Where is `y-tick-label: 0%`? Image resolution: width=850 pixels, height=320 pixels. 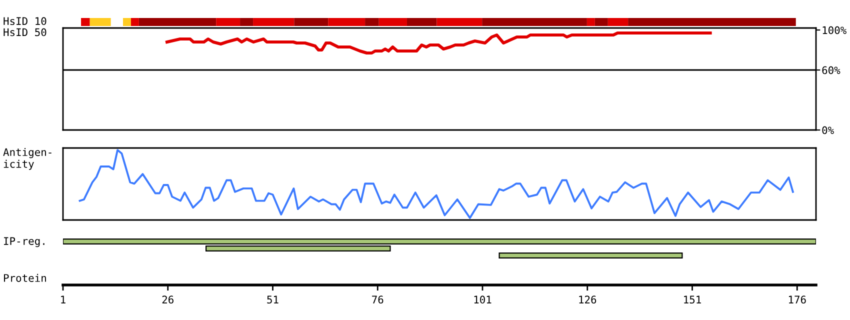 y-tick-label: 0% is located at coordinates (828, 130).